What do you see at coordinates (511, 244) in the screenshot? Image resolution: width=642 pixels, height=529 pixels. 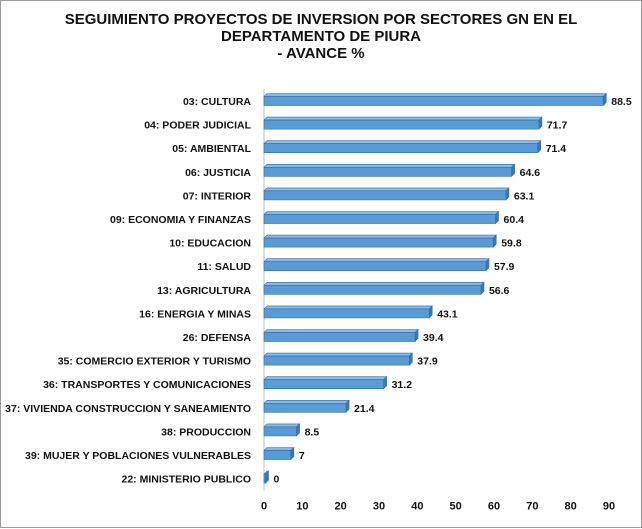 I see `value-label-6: 59.8` at bounding box center [511, 244].